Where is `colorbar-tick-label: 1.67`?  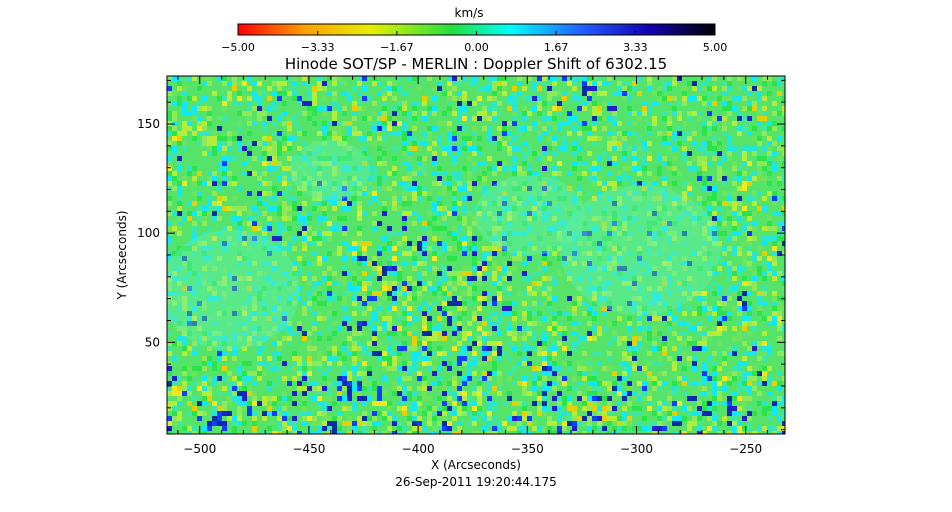
colorbar-tick-label: 1.67 is located at coordinates (556, 47).